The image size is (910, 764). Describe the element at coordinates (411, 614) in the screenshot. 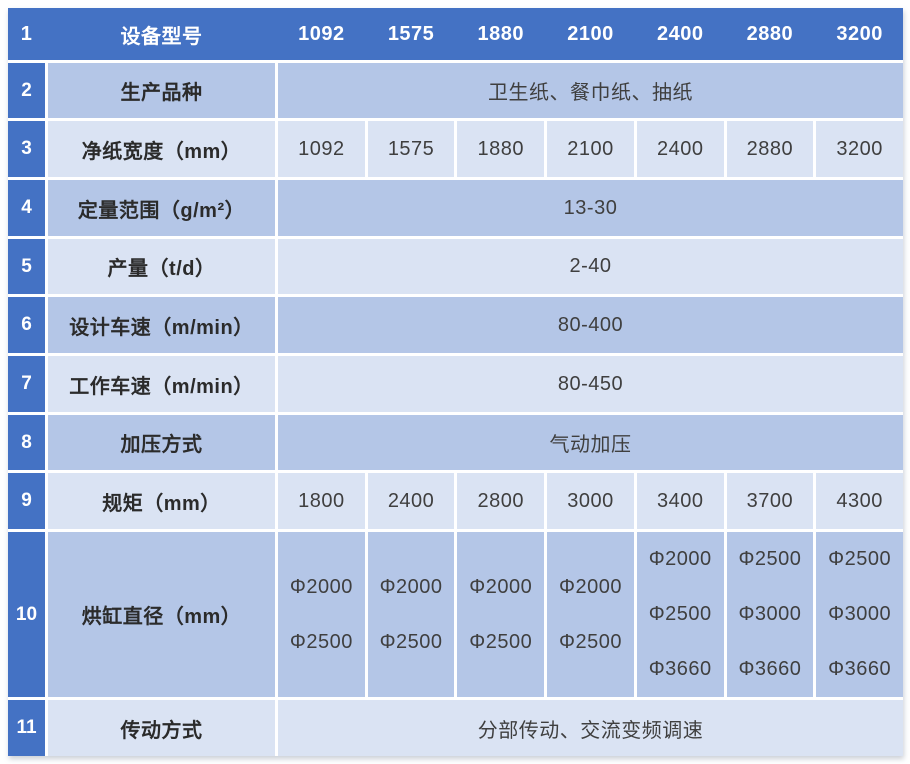

I see `row-10-cell-2: Φ2000 Φ2500` at that location.